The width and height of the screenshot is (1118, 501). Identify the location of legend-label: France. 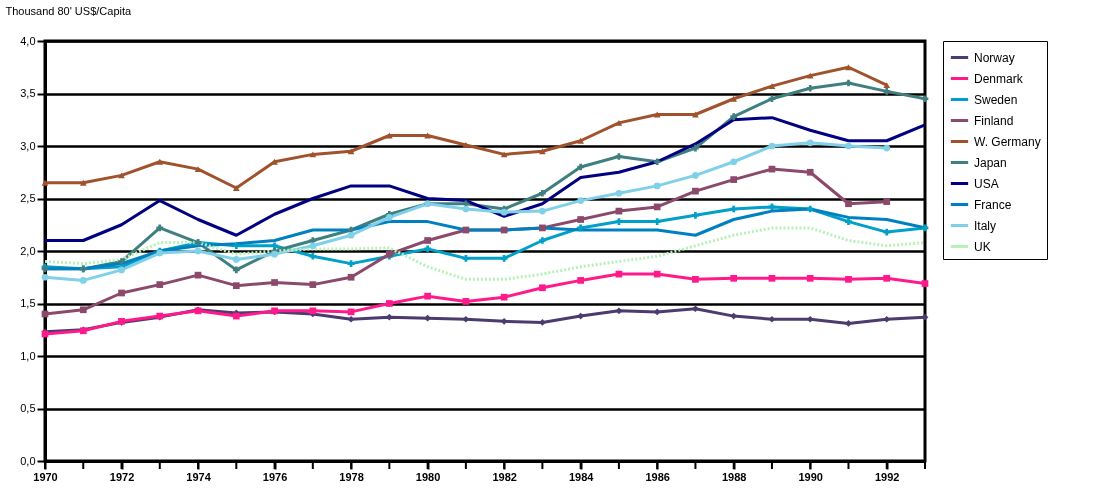
(993, 204).